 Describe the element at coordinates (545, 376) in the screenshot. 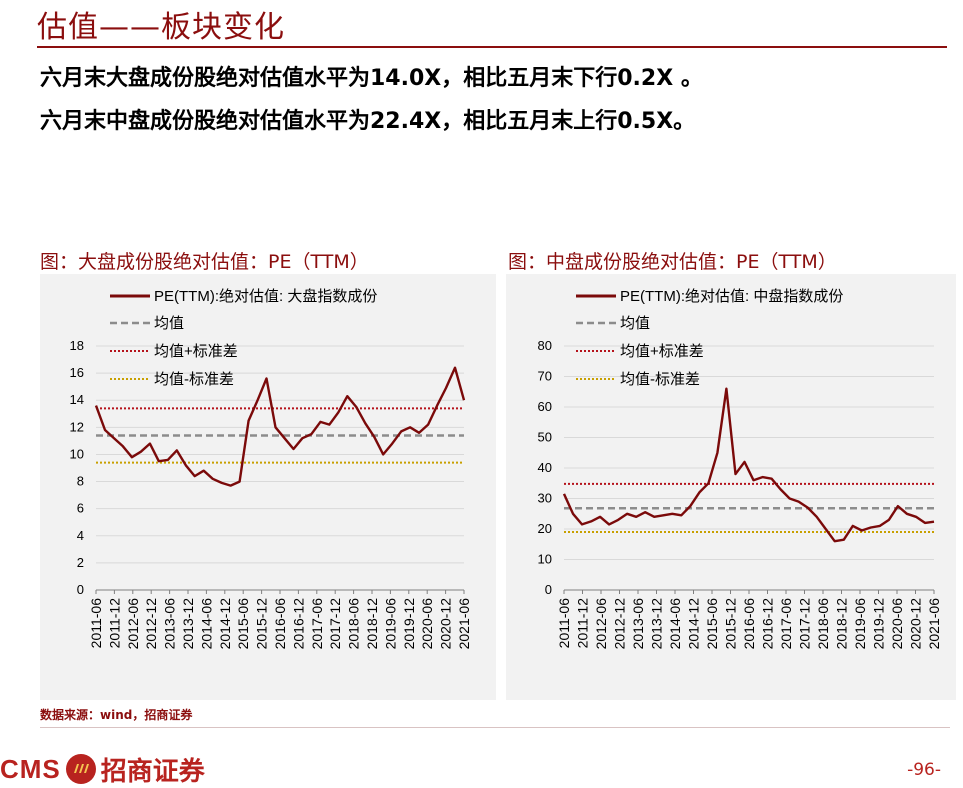

I see `y-tick-label: 70` at that location.